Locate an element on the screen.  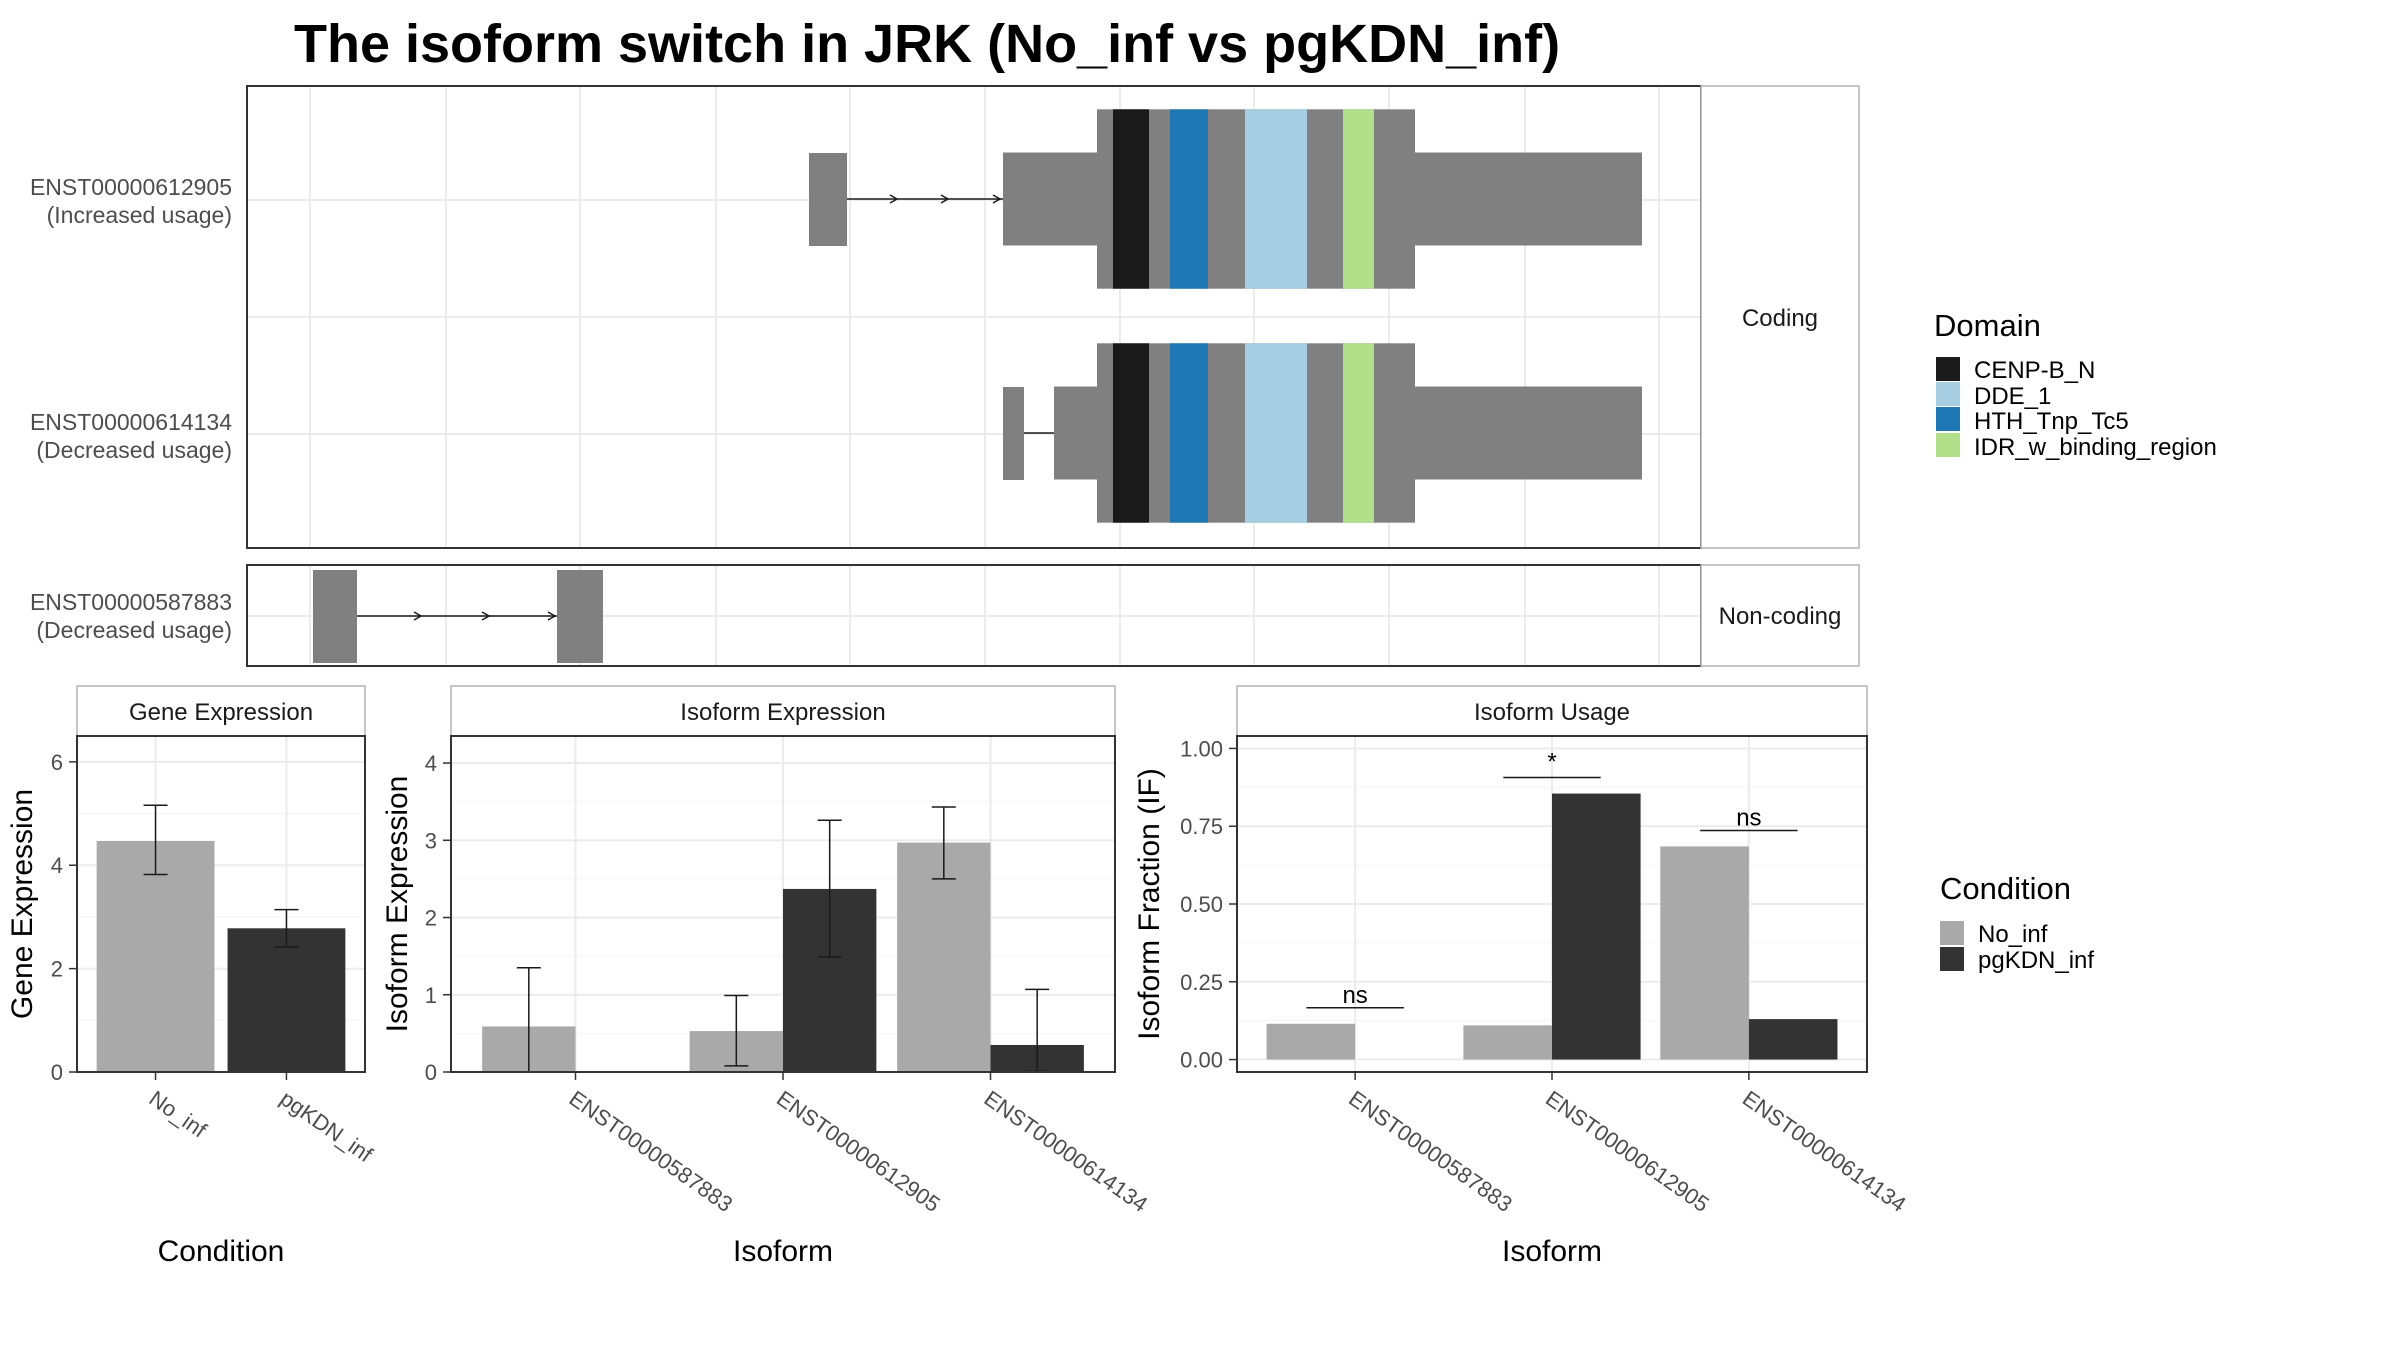
coding-strip is located at coordinates (1780, 317).